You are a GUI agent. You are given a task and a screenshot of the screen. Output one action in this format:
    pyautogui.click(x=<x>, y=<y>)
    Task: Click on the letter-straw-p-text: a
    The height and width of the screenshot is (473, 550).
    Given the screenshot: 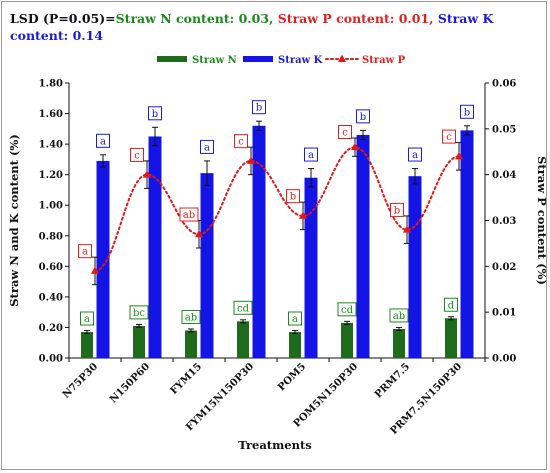 What is the action you would take?
    pyautogui.click(x=85, y=252)
    